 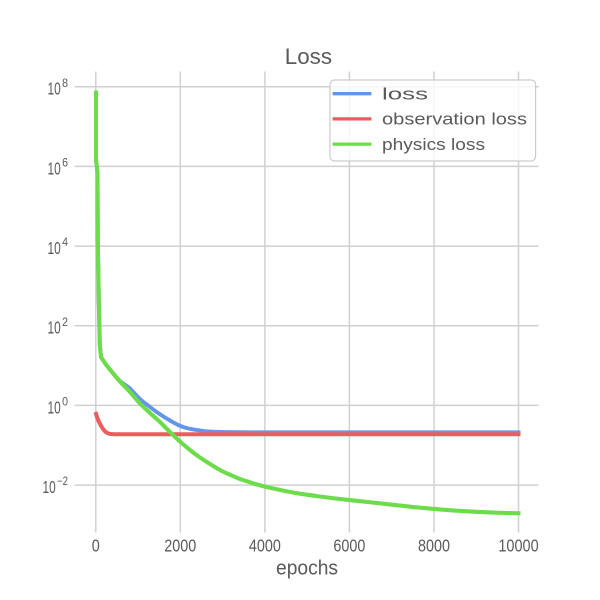 What do you see at coordinates (265, 546) in the screenshot?
I see `svg-text: 4000` at bounding box center [265, 546].